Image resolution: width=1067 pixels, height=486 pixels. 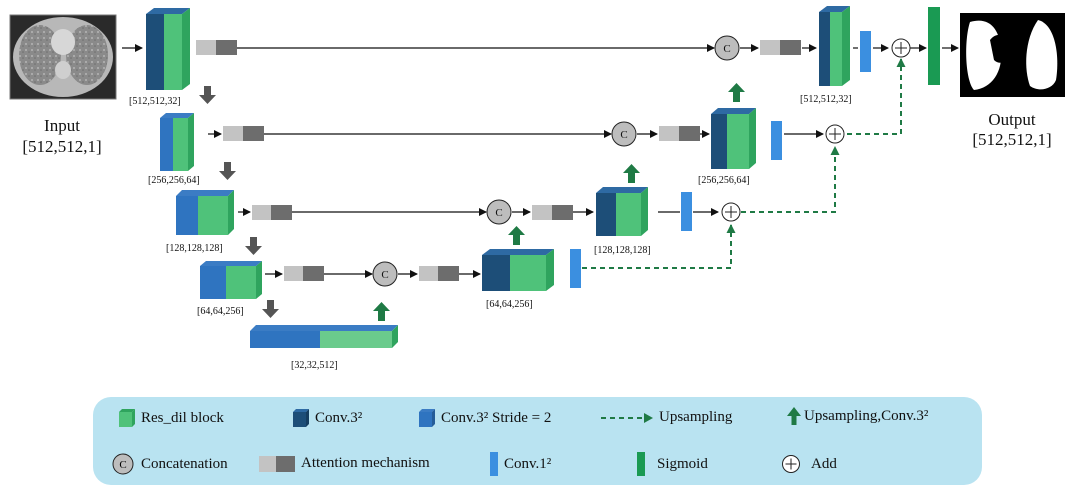 I want to click on input-dims: [512,512,1], so click(x=61, y=146).